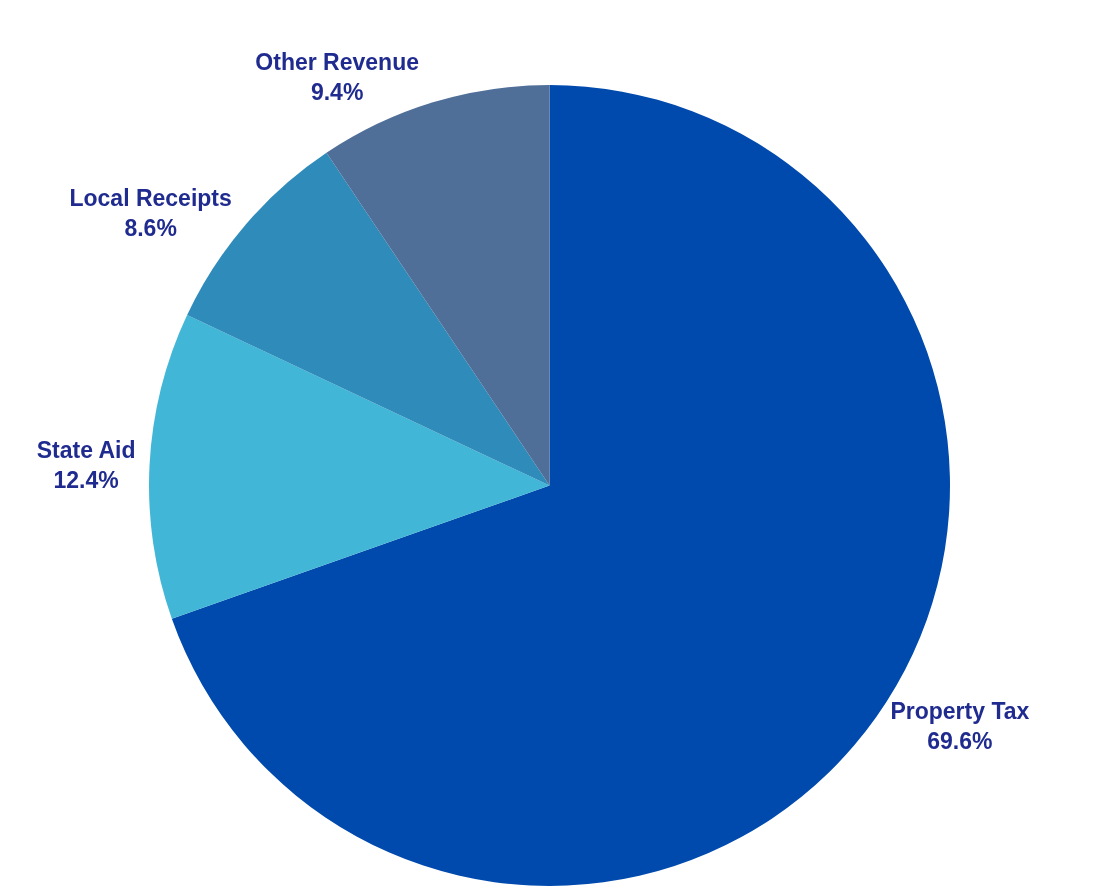  What do you see at coordinates (960, 711) in the screenshot?
I see `slice-label: Property Tax` at bounding box center [960, 711].